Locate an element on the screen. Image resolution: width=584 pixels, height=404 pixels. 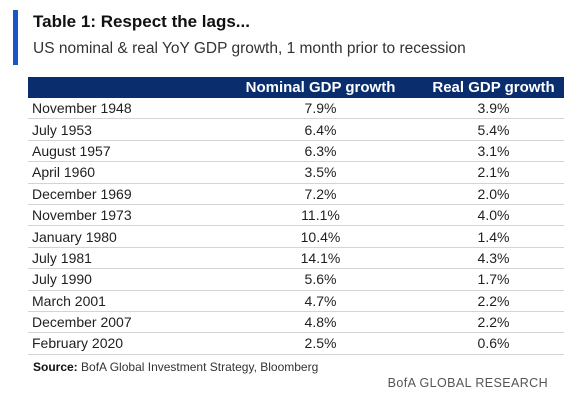
row-date: July 1981 is located at coordinates (123, 258).